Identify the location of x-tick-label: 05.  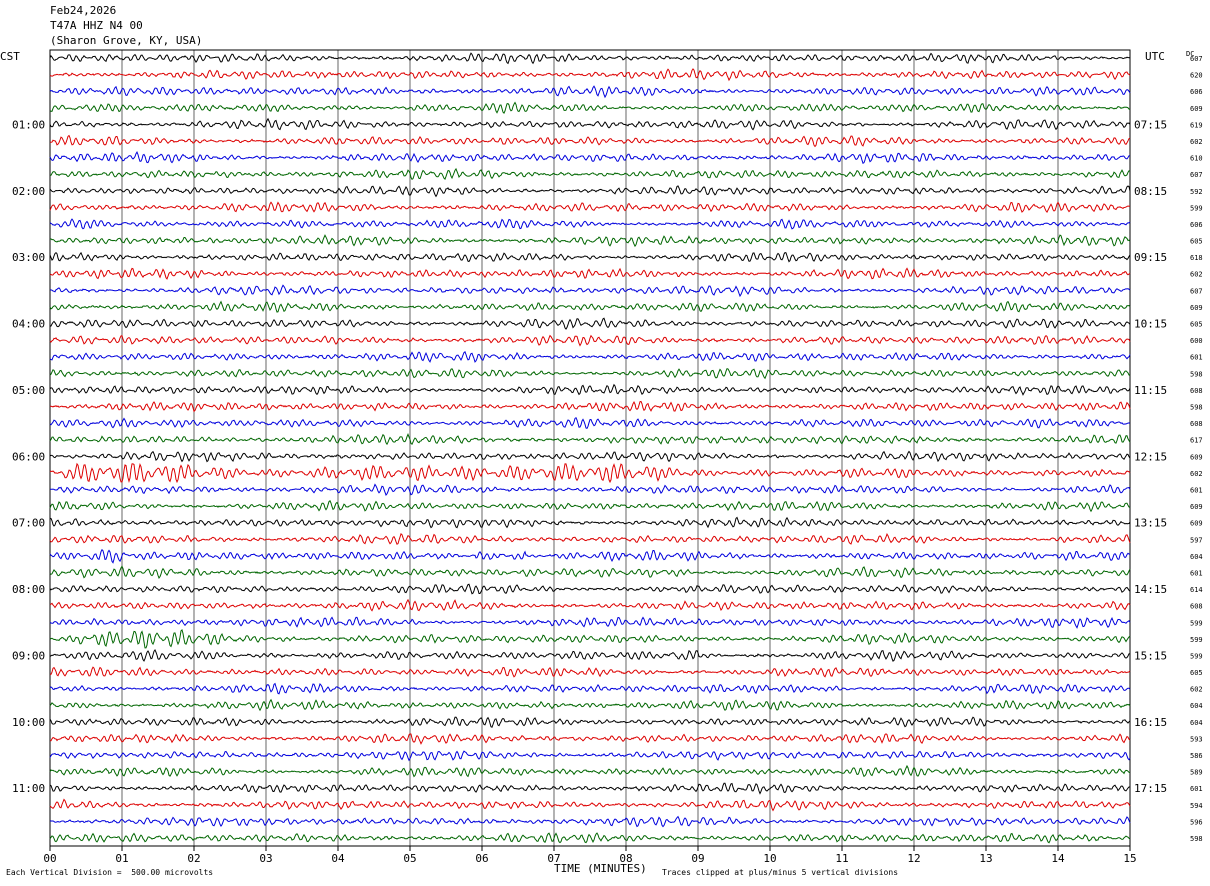
(409, 858).